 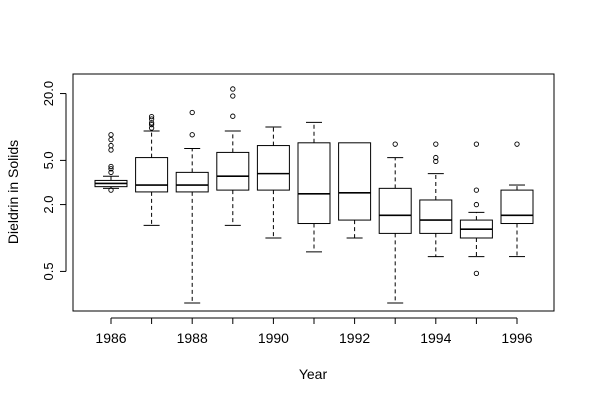 What do you see at coordinates (110, 338) in the screenshot?
I see `x-tick-label: 1986` at bounding box center [110, 338].